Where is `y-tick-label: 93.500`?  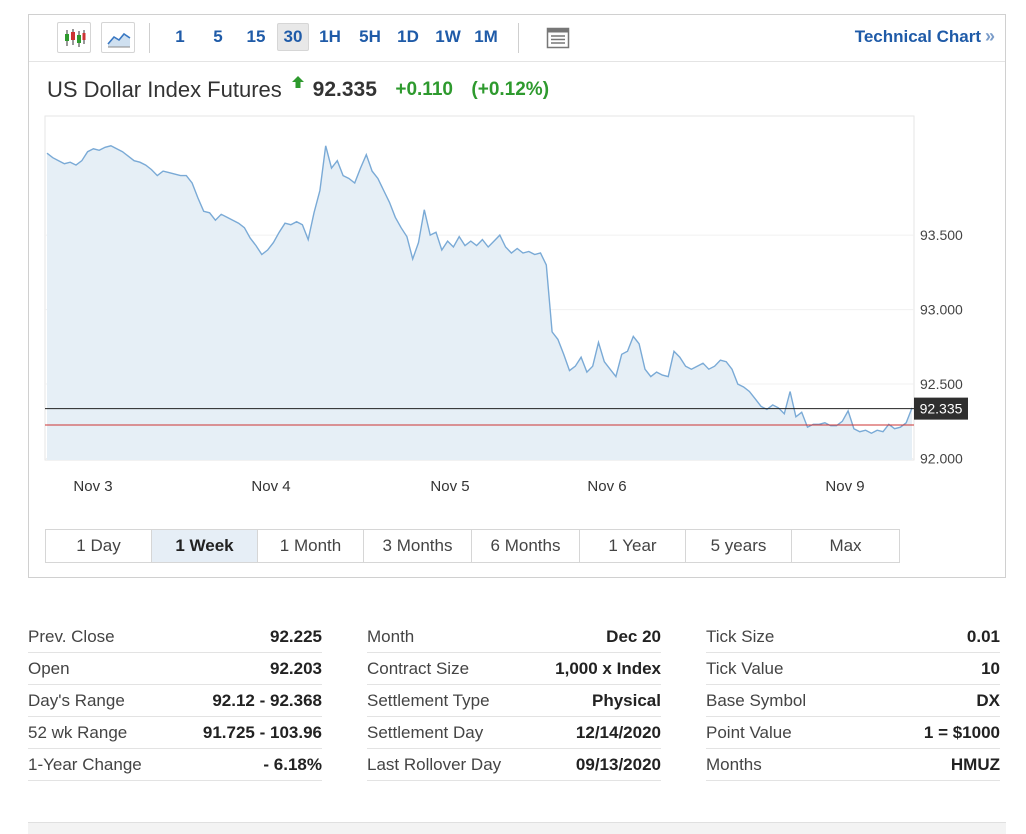
y-tick-label: 93.500 is located at coordinates (941, 235).